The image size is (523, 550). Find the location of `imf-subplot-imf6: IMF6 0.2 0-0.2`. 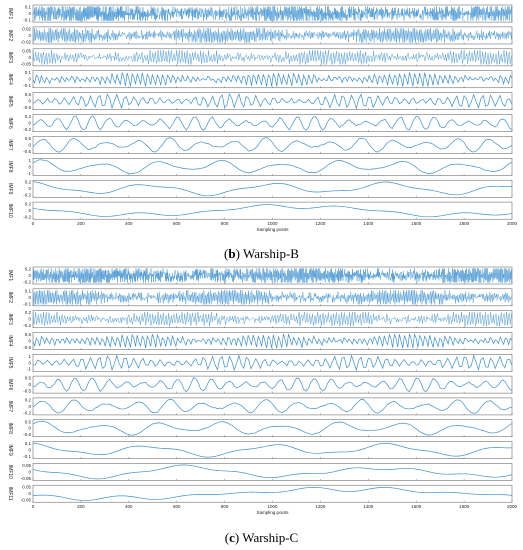

imf-subplot-imf6: IMF6 0.2 0-0.2 is located at coordinates (260, 123).